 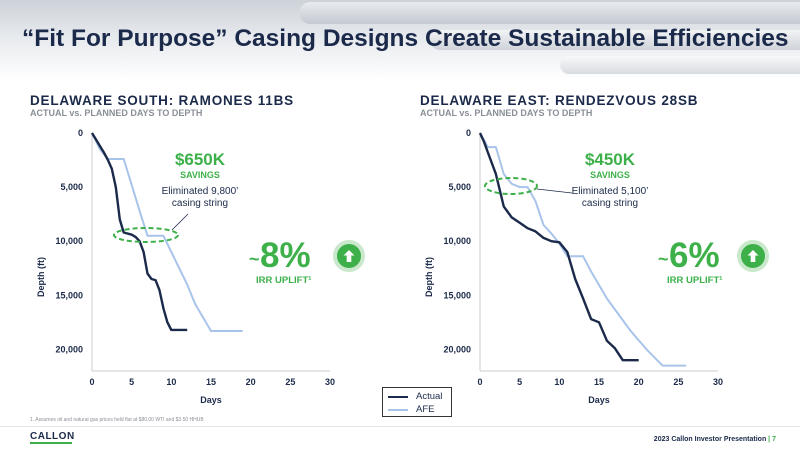 I want to click on footer-bar, so click(x=400, y=438).